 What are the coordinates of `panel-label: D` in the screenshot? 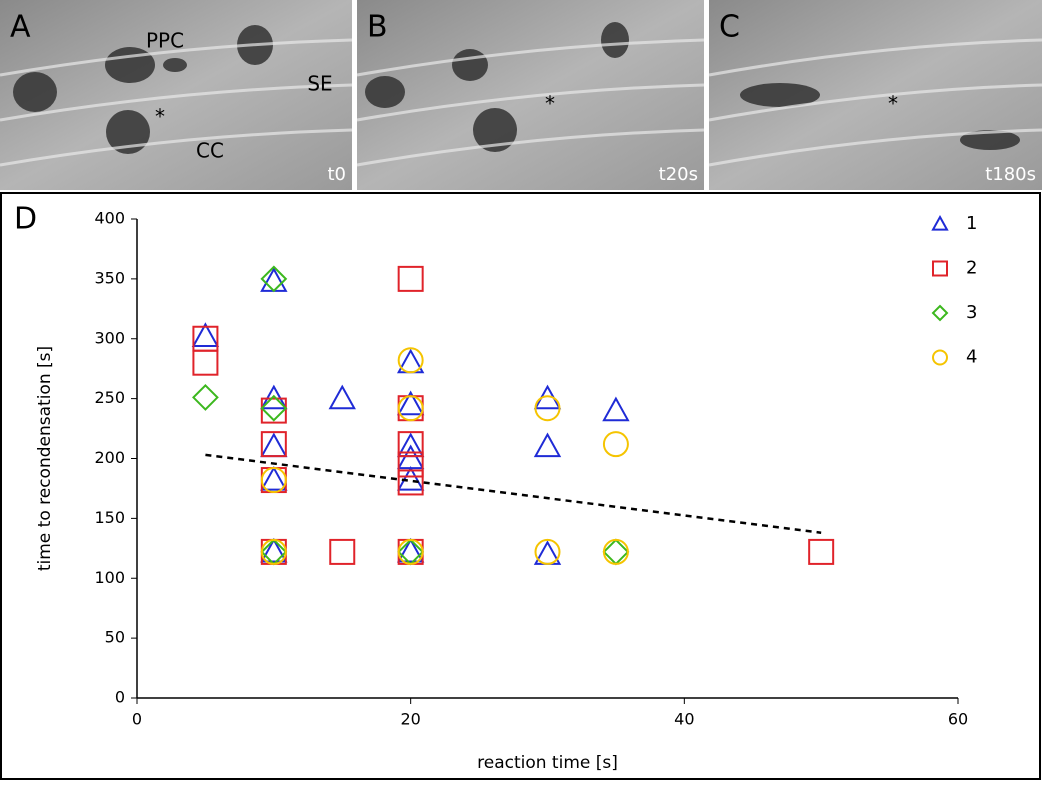 It's located at (25, 219).